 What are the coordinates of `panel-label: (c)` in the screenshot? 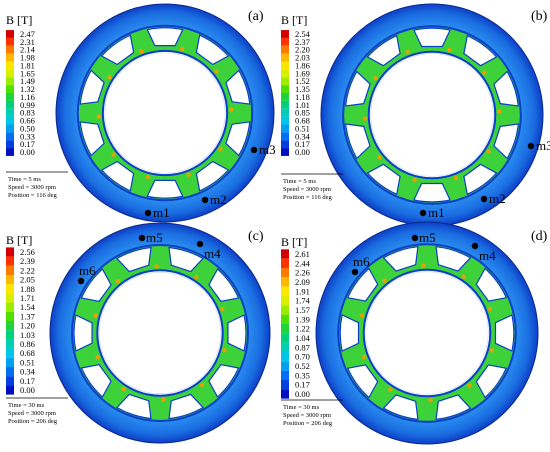 It's located at (256, 236).